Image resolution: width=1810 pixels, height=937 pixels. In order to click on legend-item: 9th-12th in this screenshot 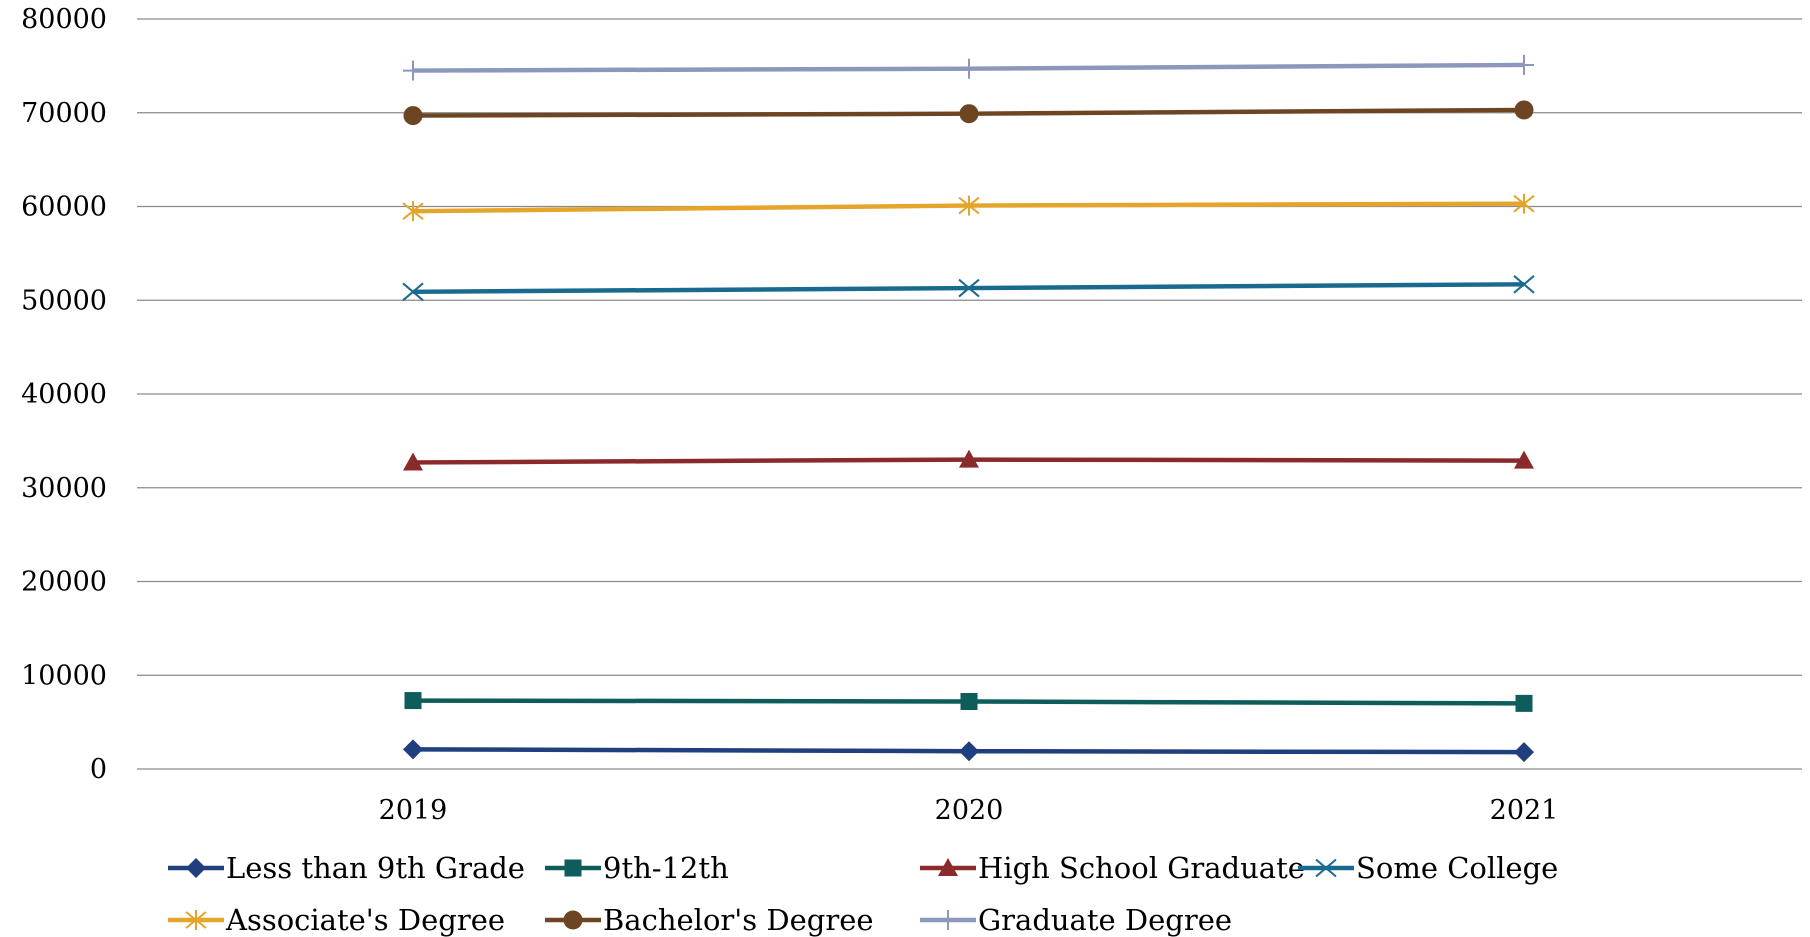, I will do `click(637, 868)`.